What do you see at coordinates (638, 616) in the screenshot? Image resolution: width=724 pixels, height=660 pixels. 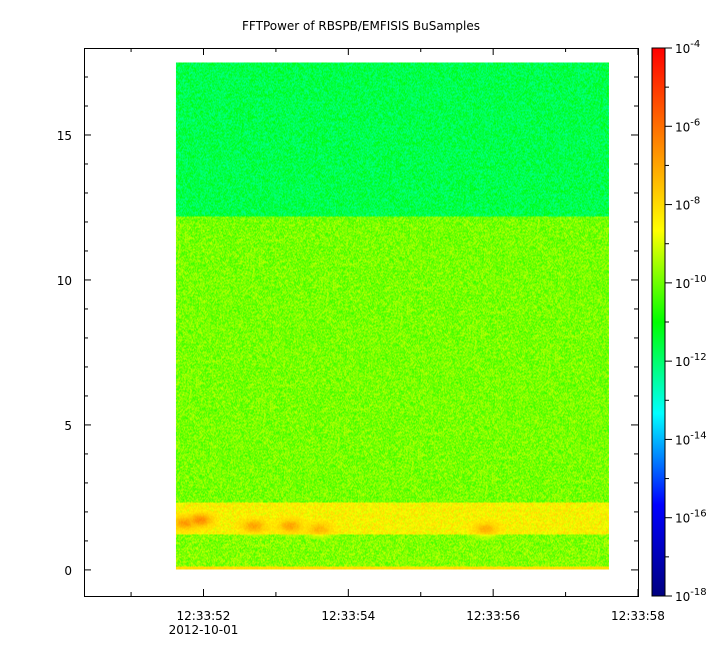 I see `x-tick-label: 12:33:58` at bounding box center [638, 616].